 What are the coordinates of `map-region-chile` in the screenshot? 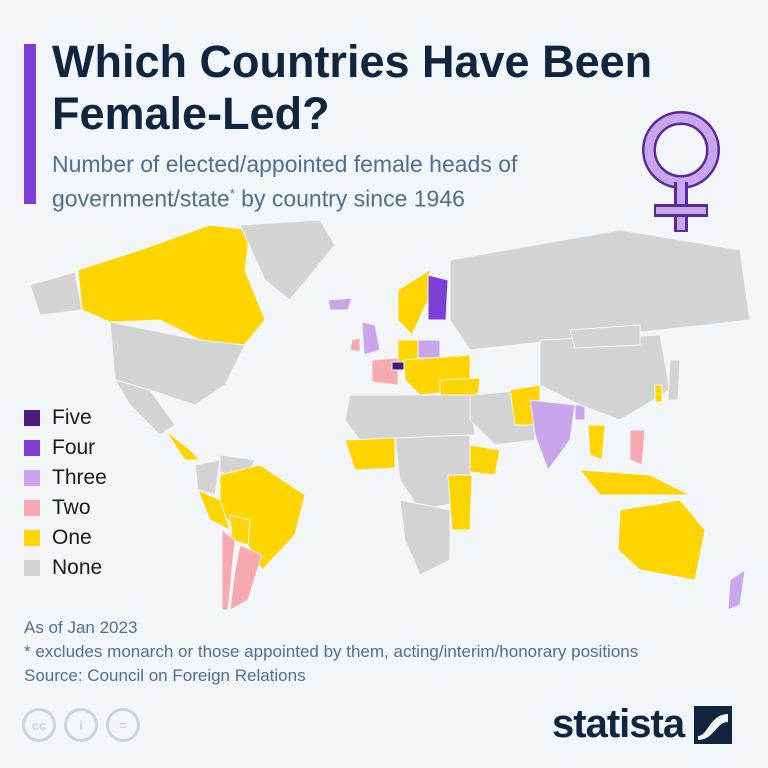 It's located at (228, 569).